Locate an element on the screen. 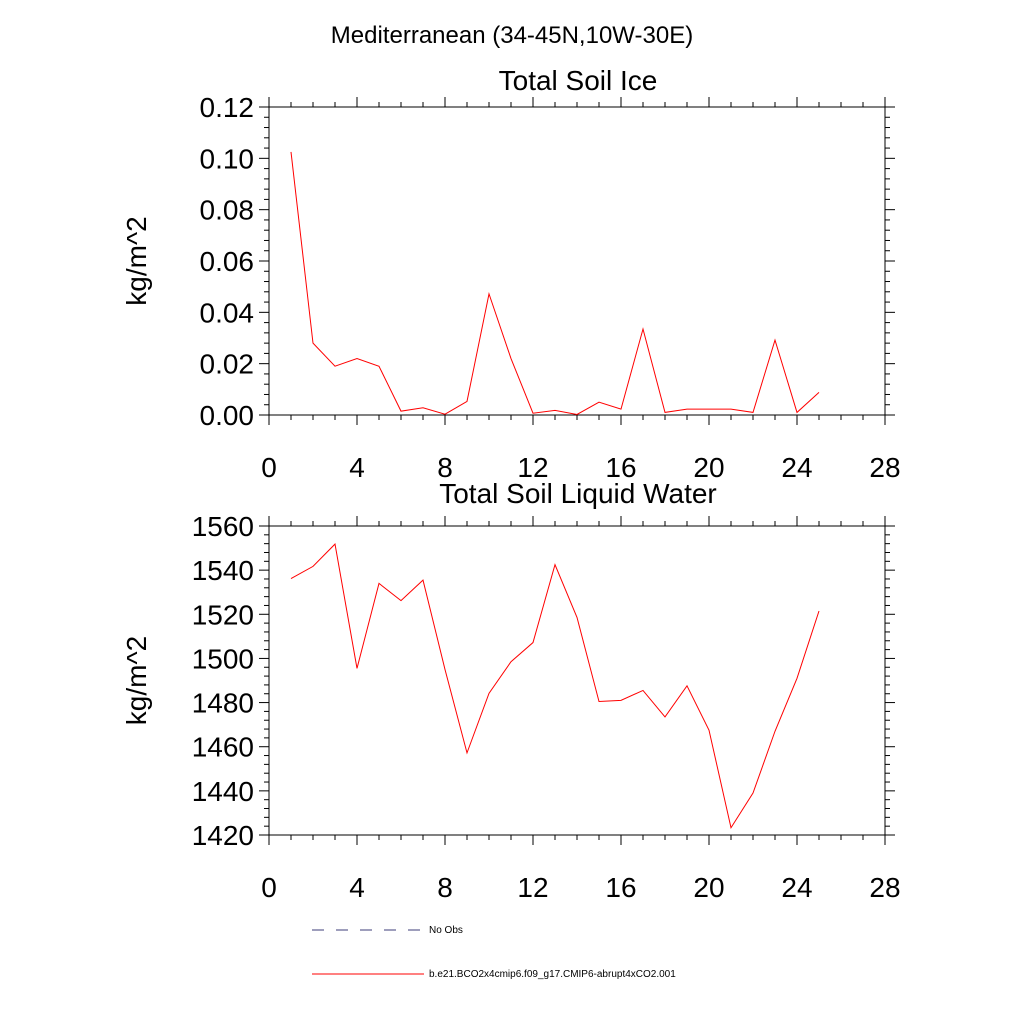  panel-title: Total Soil Ice is located at coordinates (578, 80).